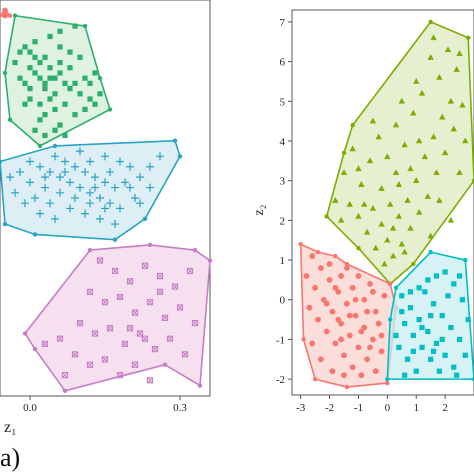 This screenshot has width=474, height=474. Describe the element at coordinates (283, 63) in the screenshot. I see `y-tick-label: 6` at that location.